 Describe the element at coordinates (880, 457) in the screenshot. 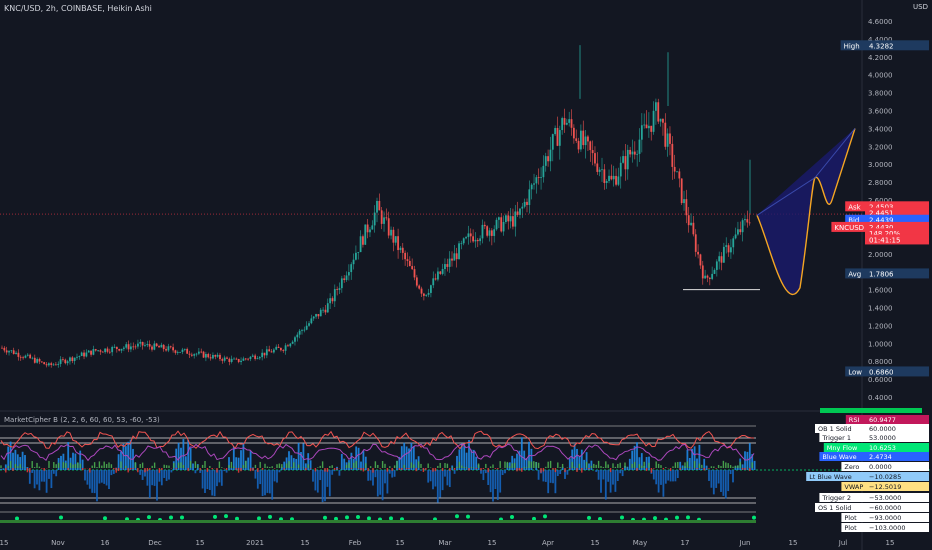

I see `indicator-label-value: 2.4734` at that location.